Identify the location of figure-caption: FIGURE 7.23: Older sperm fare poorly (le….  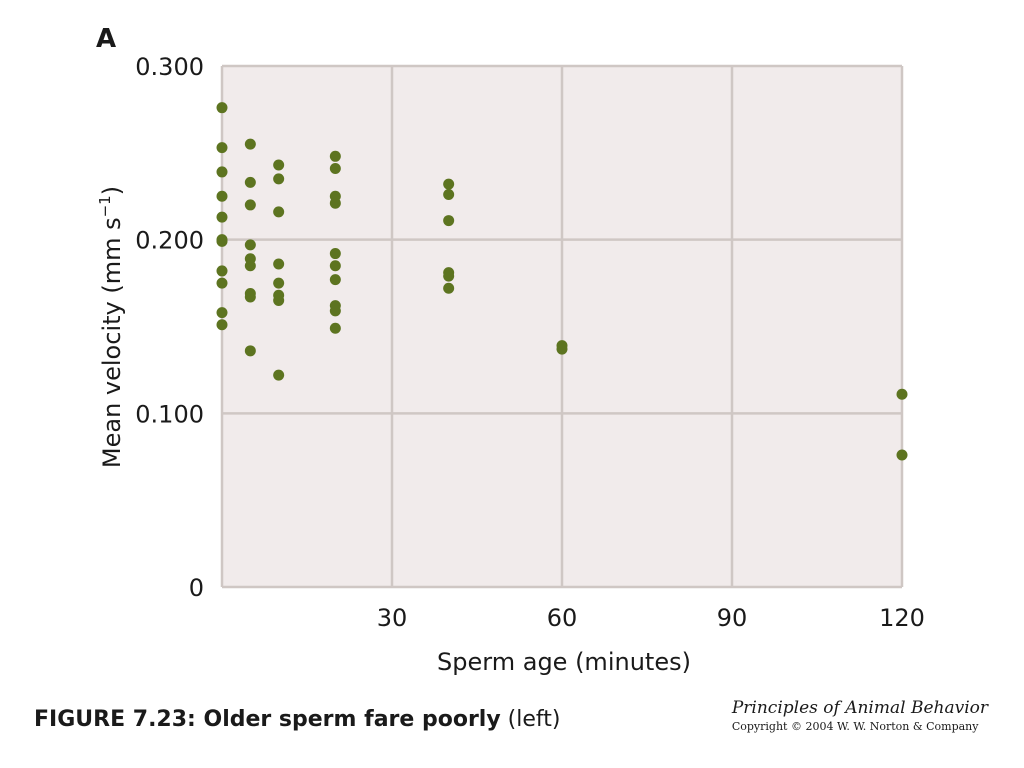
(297, 719).